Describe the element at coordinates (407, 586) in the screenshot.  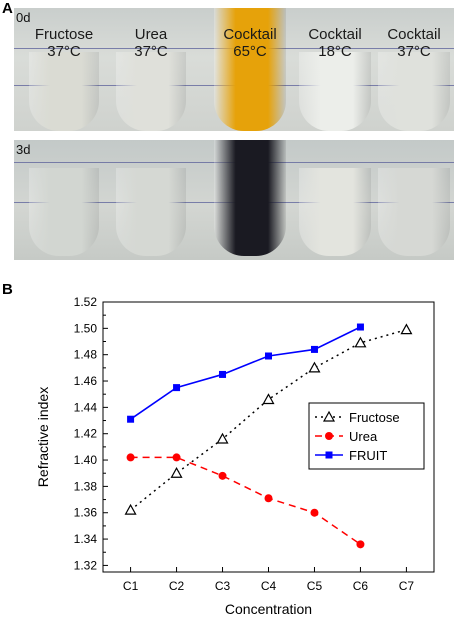
I see `x-tick-label: C7` at that location.